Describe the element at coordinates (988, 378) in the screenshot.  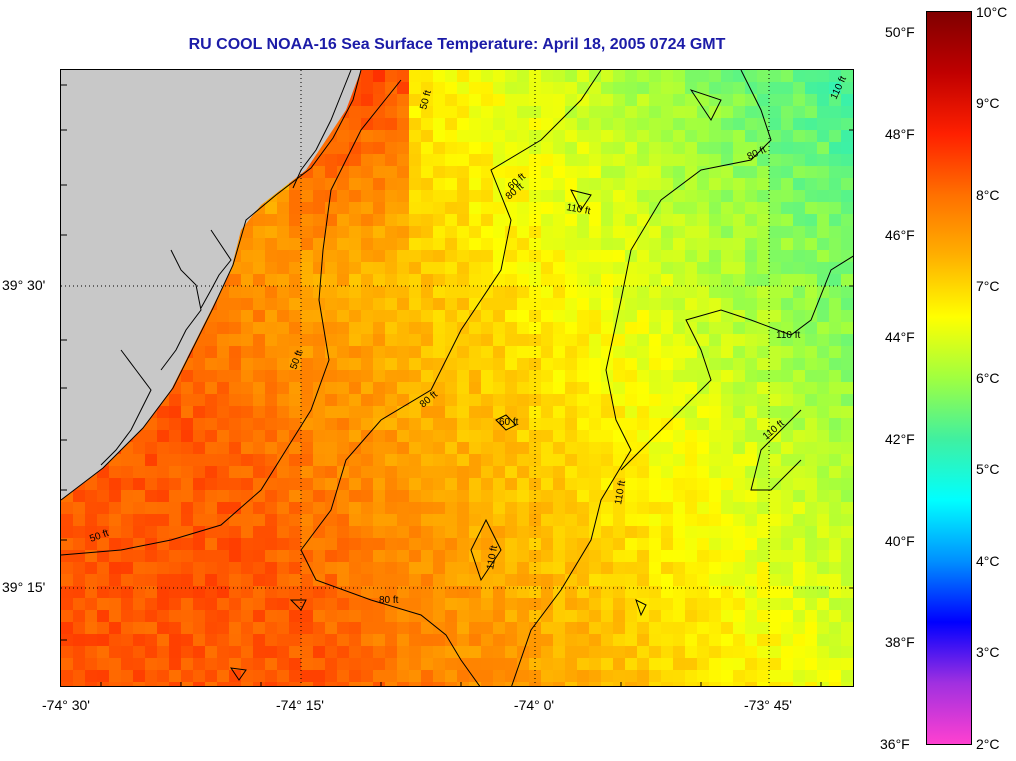
I see `colorbar-c-label: 6°C` at that location.